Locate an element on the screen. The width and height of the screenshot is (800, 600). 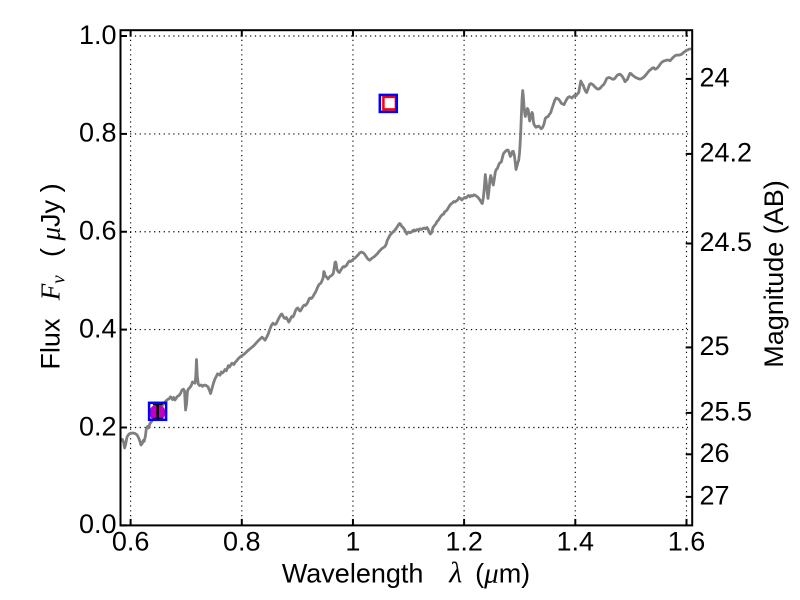
svg-text: 24.5 is located at coordinates (726, 242).